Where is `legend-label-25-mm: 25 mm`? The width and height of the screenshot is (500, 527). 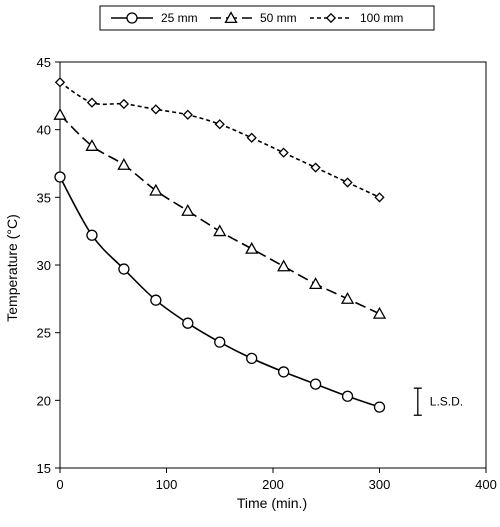
legend-label-25-mm: 25 mm is located at coordinates (179, 18).